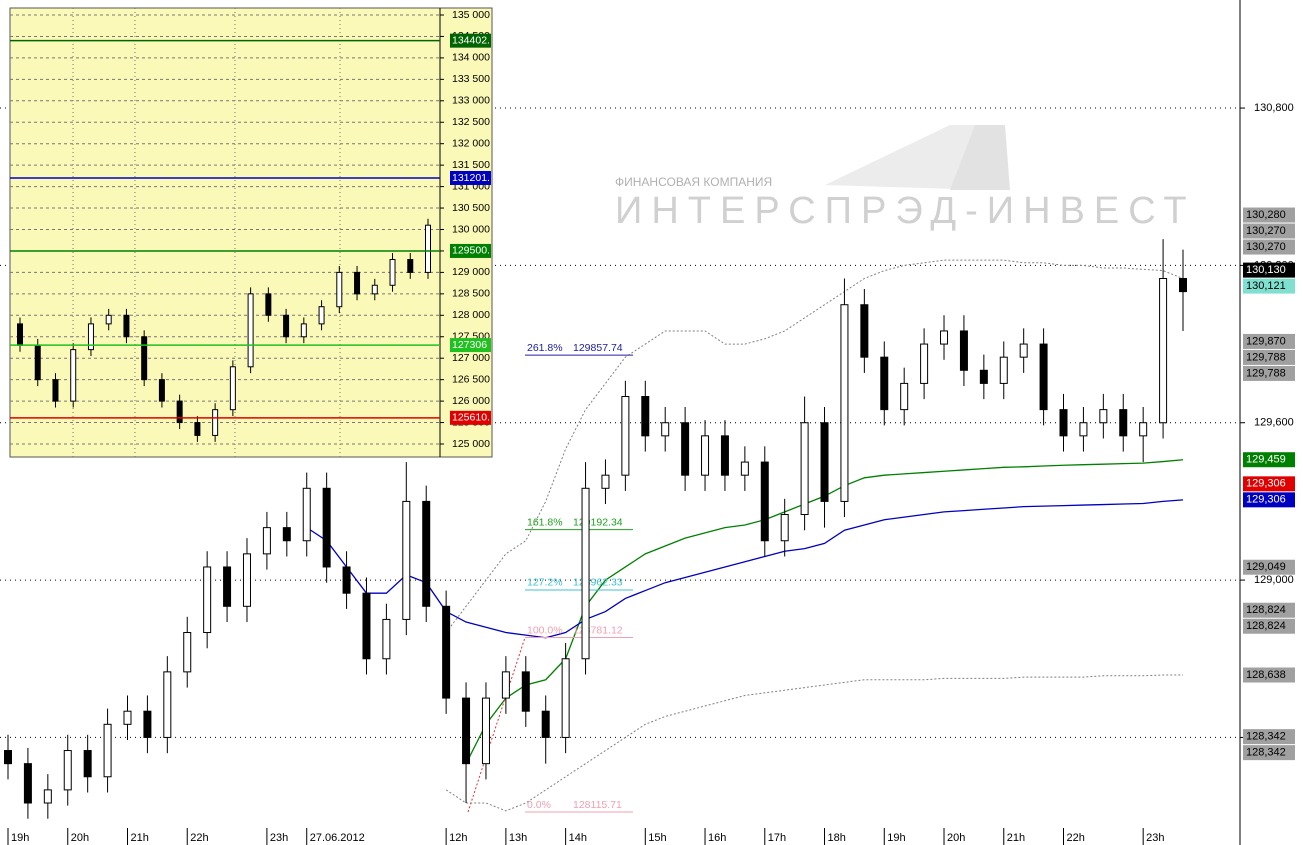 This screenshot has height=845, width=1303. What do you see at coordinates (471, 178) in the screenshot?
I see `inset-level-label: 131201.` at bounding box center [471, 178].